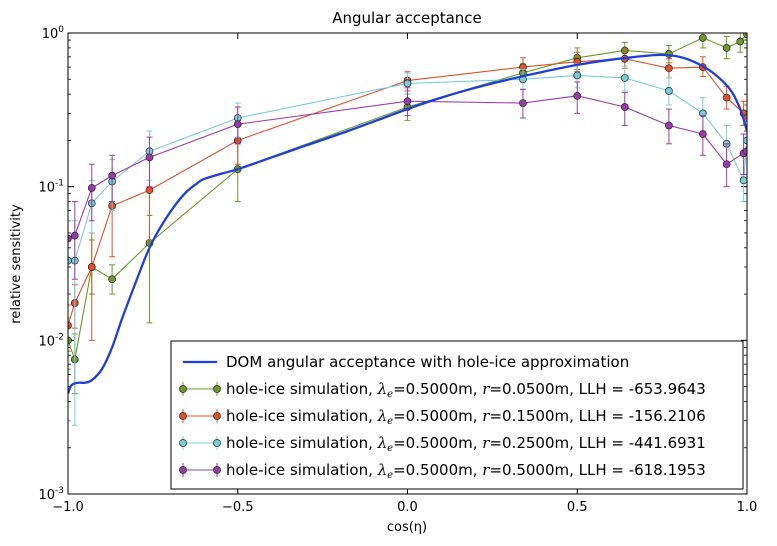 Image resolution: width=777 pixels, height=546 pixels. I want to click on chart-title: Angular acceptance, so click(407, 18).